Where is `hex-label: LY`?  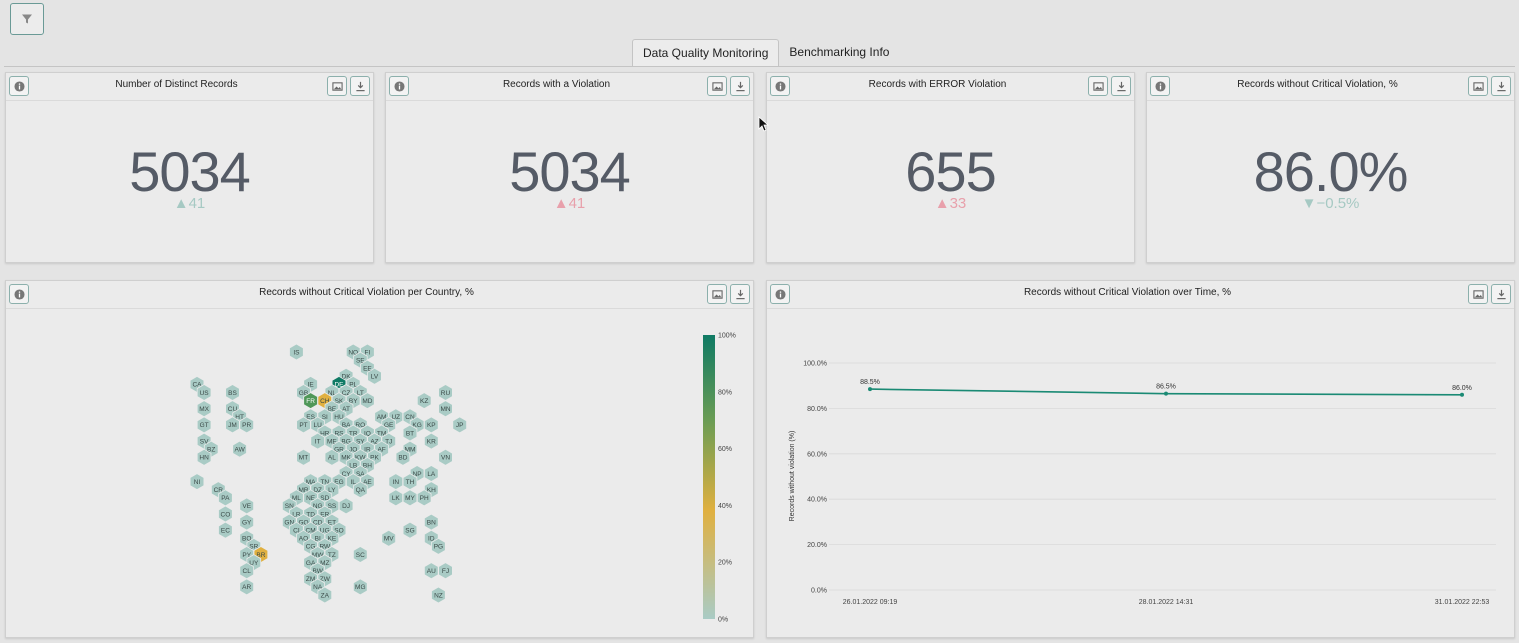 hex-label: LY is located at coordinates (332, 490).